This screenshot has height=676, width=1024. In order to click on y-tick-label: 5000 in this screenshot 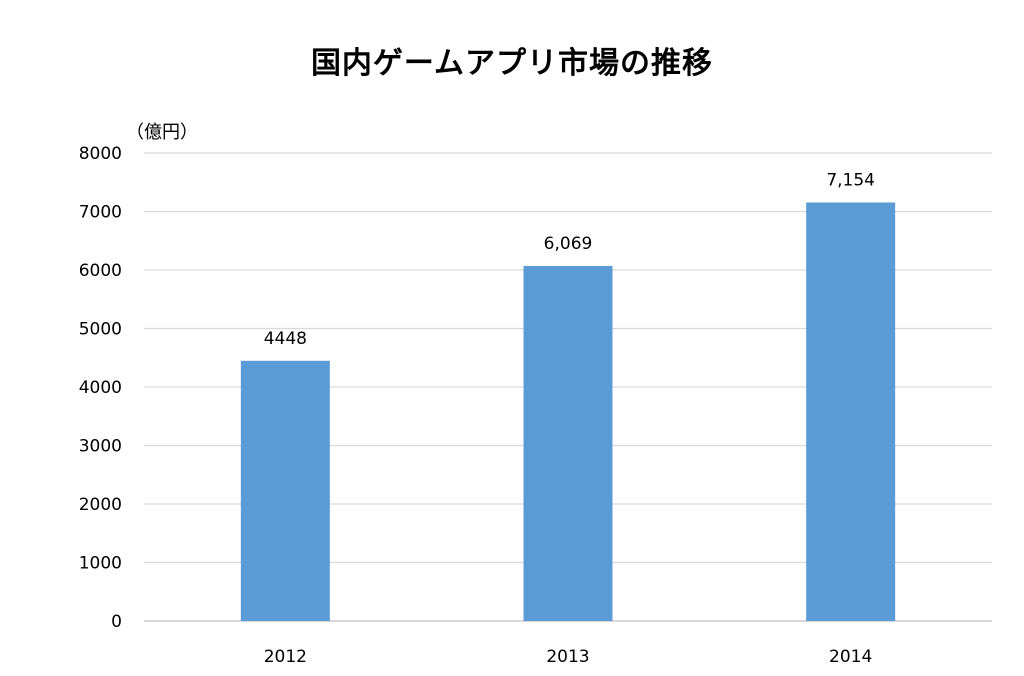, I will do `click(100, 330)`.